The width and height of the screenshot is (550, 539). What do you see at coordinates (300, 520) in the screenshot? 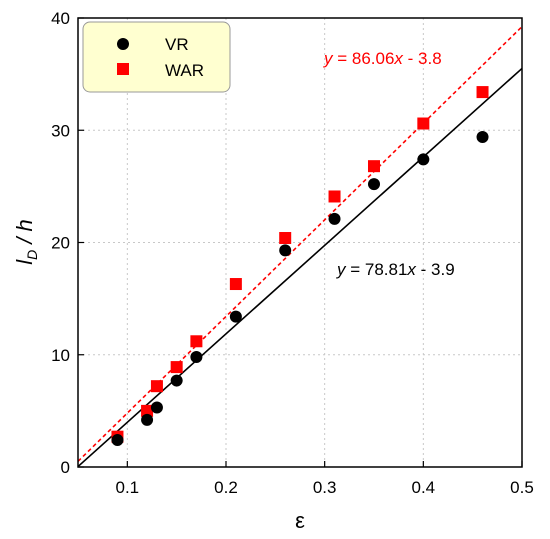
I see `x-axis-label: ε` at bounding box center [300, 520].